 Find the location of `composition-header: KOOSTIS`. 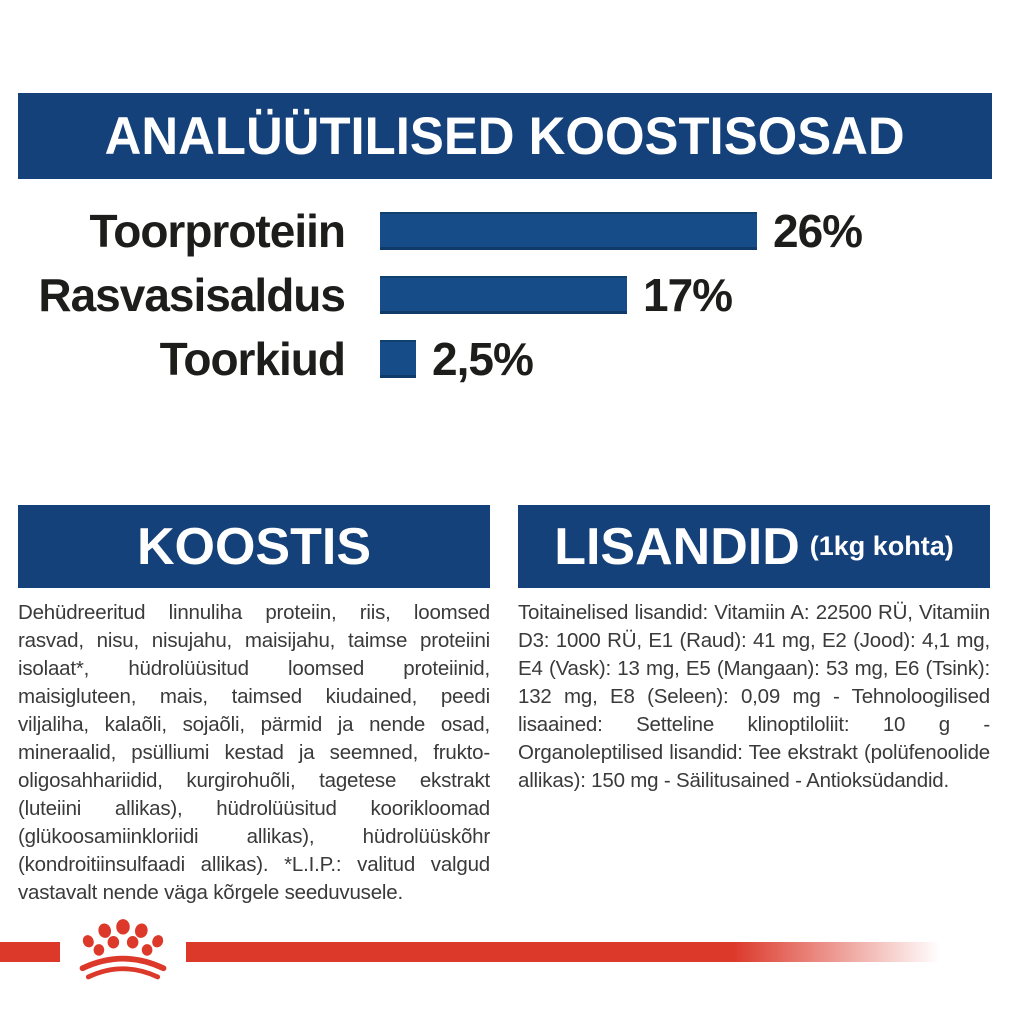

composition-header: KOOSTIS is located at coordinates (254, 546).